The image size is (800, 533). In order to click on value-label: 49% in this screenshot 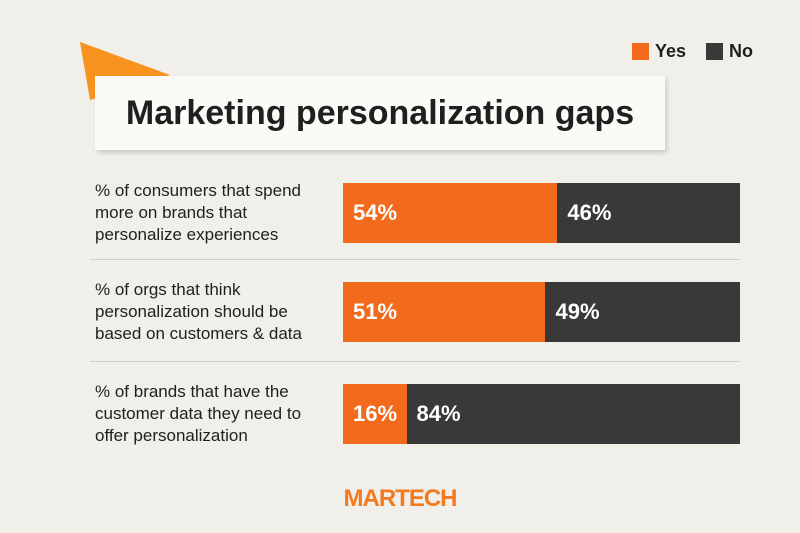, I will do `click(577, 311)`.